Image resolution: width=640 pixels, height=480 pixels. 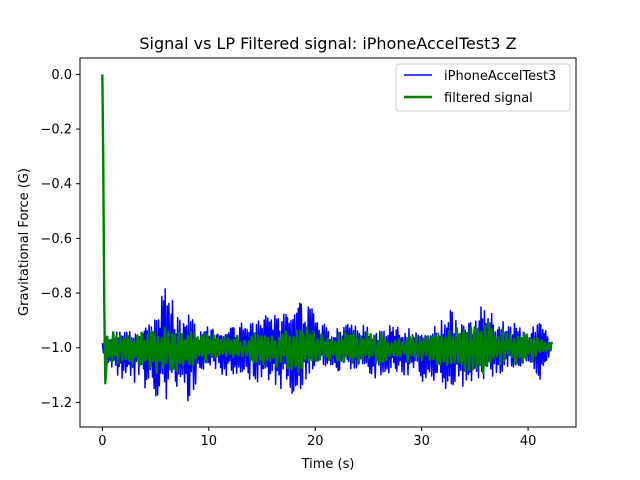 What do you see at coordinates (56, 130) in the screenshot?
I see `y-tick-label: −0.2` at bounding box center [56, 130].